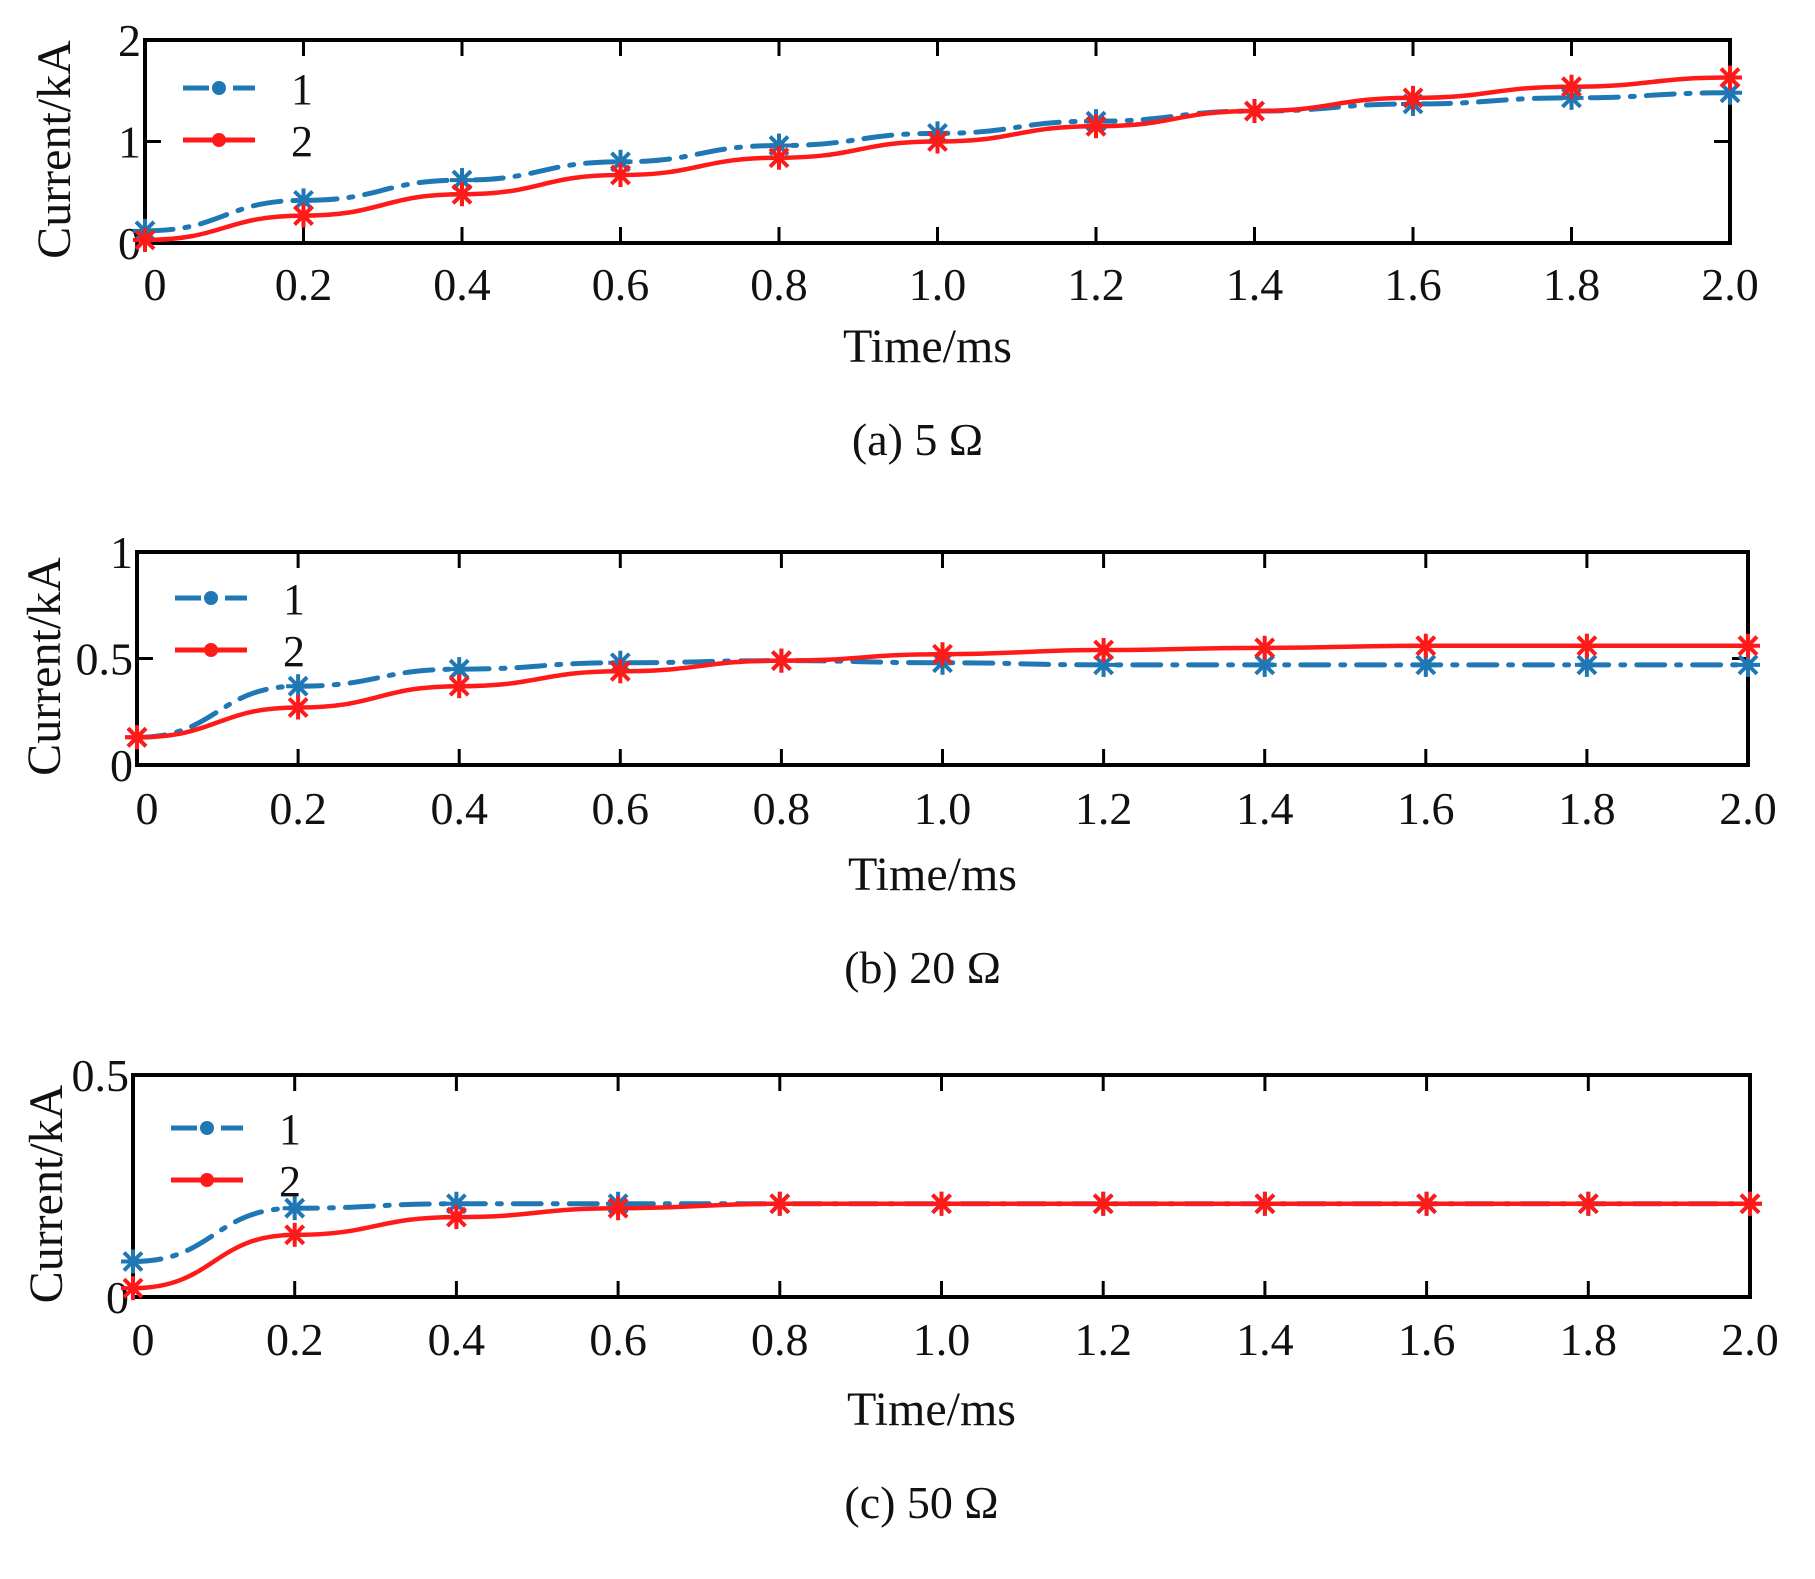  I want to click on chart-caption: (b) 20 Ω, so click(922, 967).